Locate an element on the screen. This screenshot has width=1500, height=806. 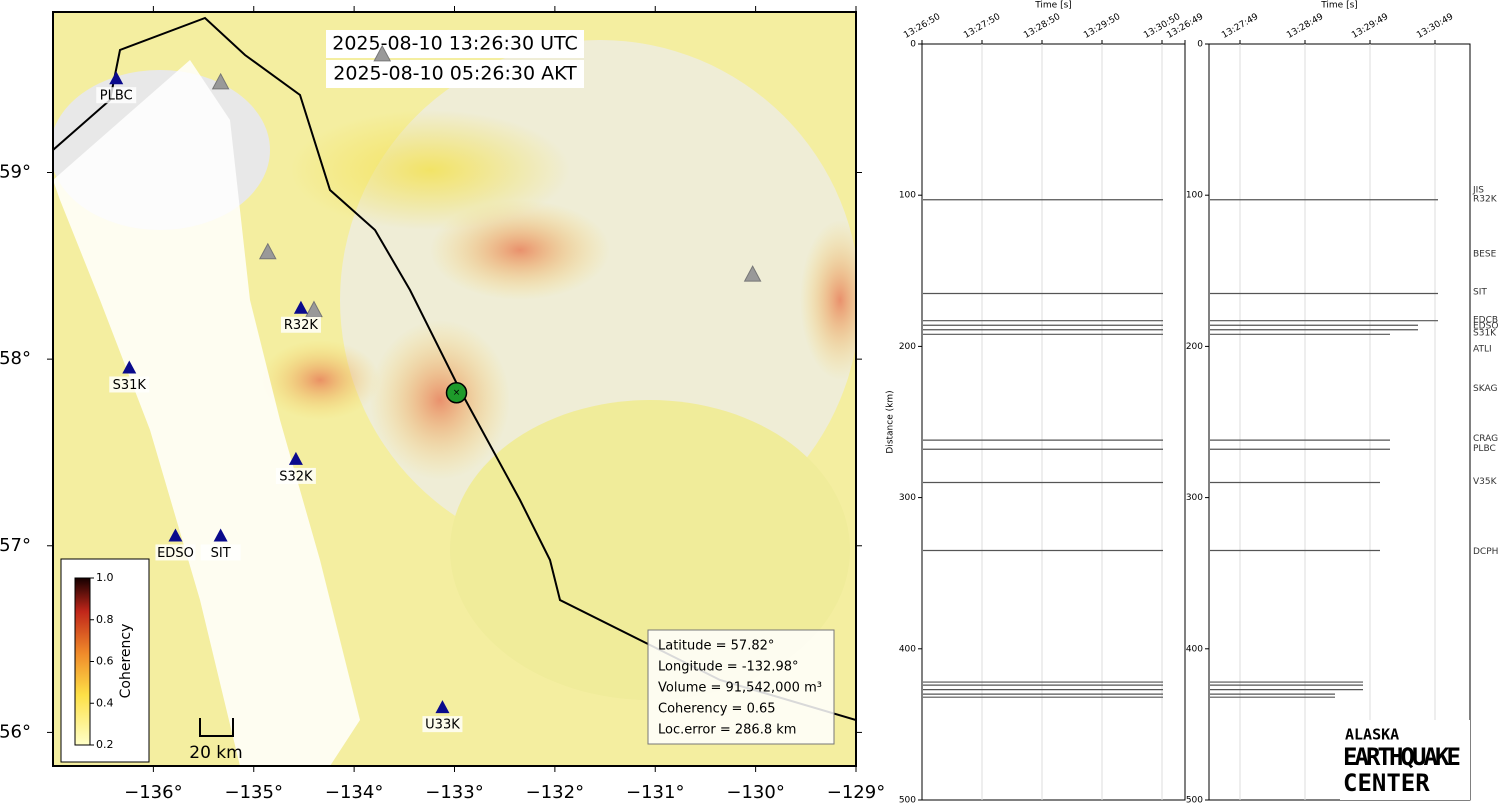
y-tick-label: 56° is located at coordinates (15, 731).